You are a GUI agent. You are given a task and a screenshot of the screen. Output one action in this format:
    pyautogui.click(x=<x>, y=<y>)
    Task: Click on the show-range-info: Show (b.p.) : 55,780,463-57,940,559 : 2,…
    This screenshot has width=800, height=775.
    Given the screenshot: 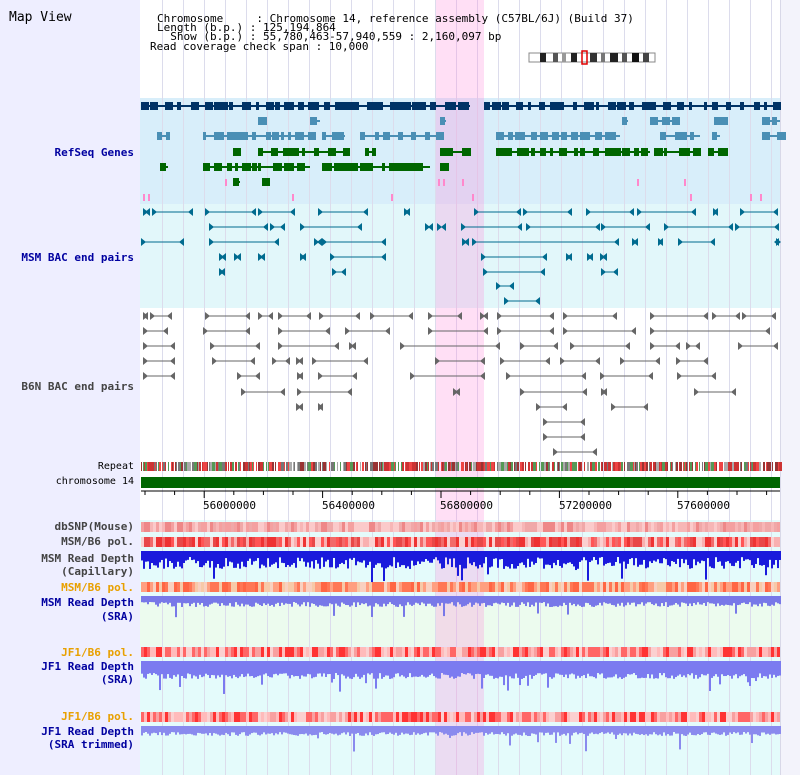 What is the action you would take?
    pyautogui.click(x=329, y=36)
    